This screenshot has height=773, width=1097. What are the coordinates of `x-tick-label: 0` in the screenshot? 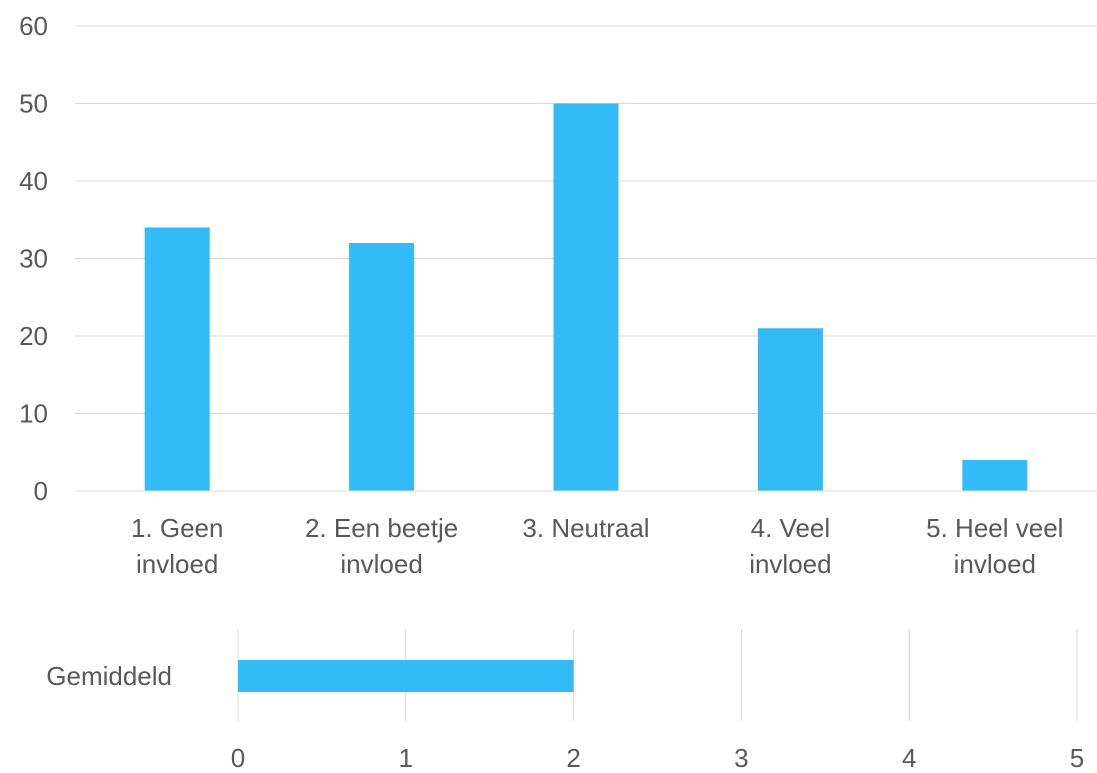 It's located at (238, 758).